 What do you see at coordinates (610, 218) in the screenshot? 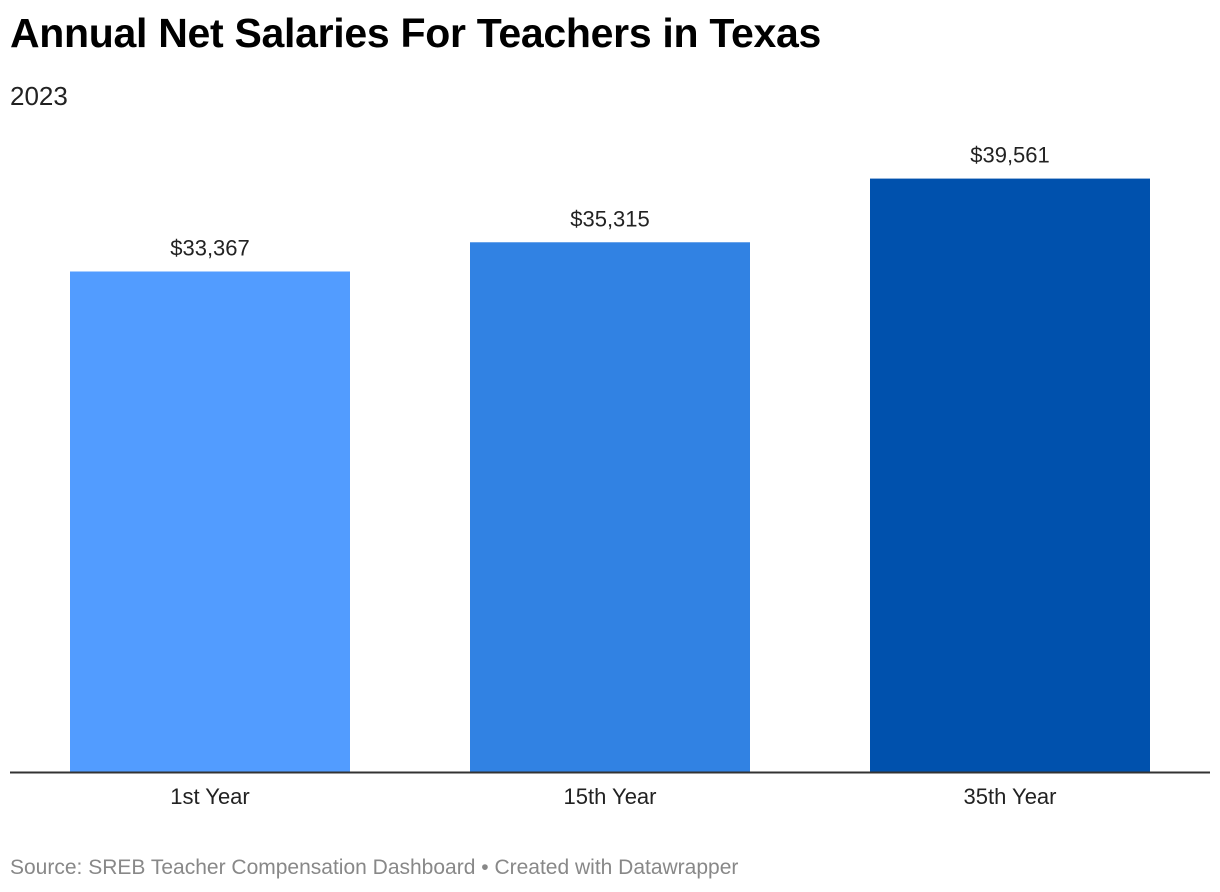
I see `bar-value-label: $35,315` at bounding box center [610, 218].